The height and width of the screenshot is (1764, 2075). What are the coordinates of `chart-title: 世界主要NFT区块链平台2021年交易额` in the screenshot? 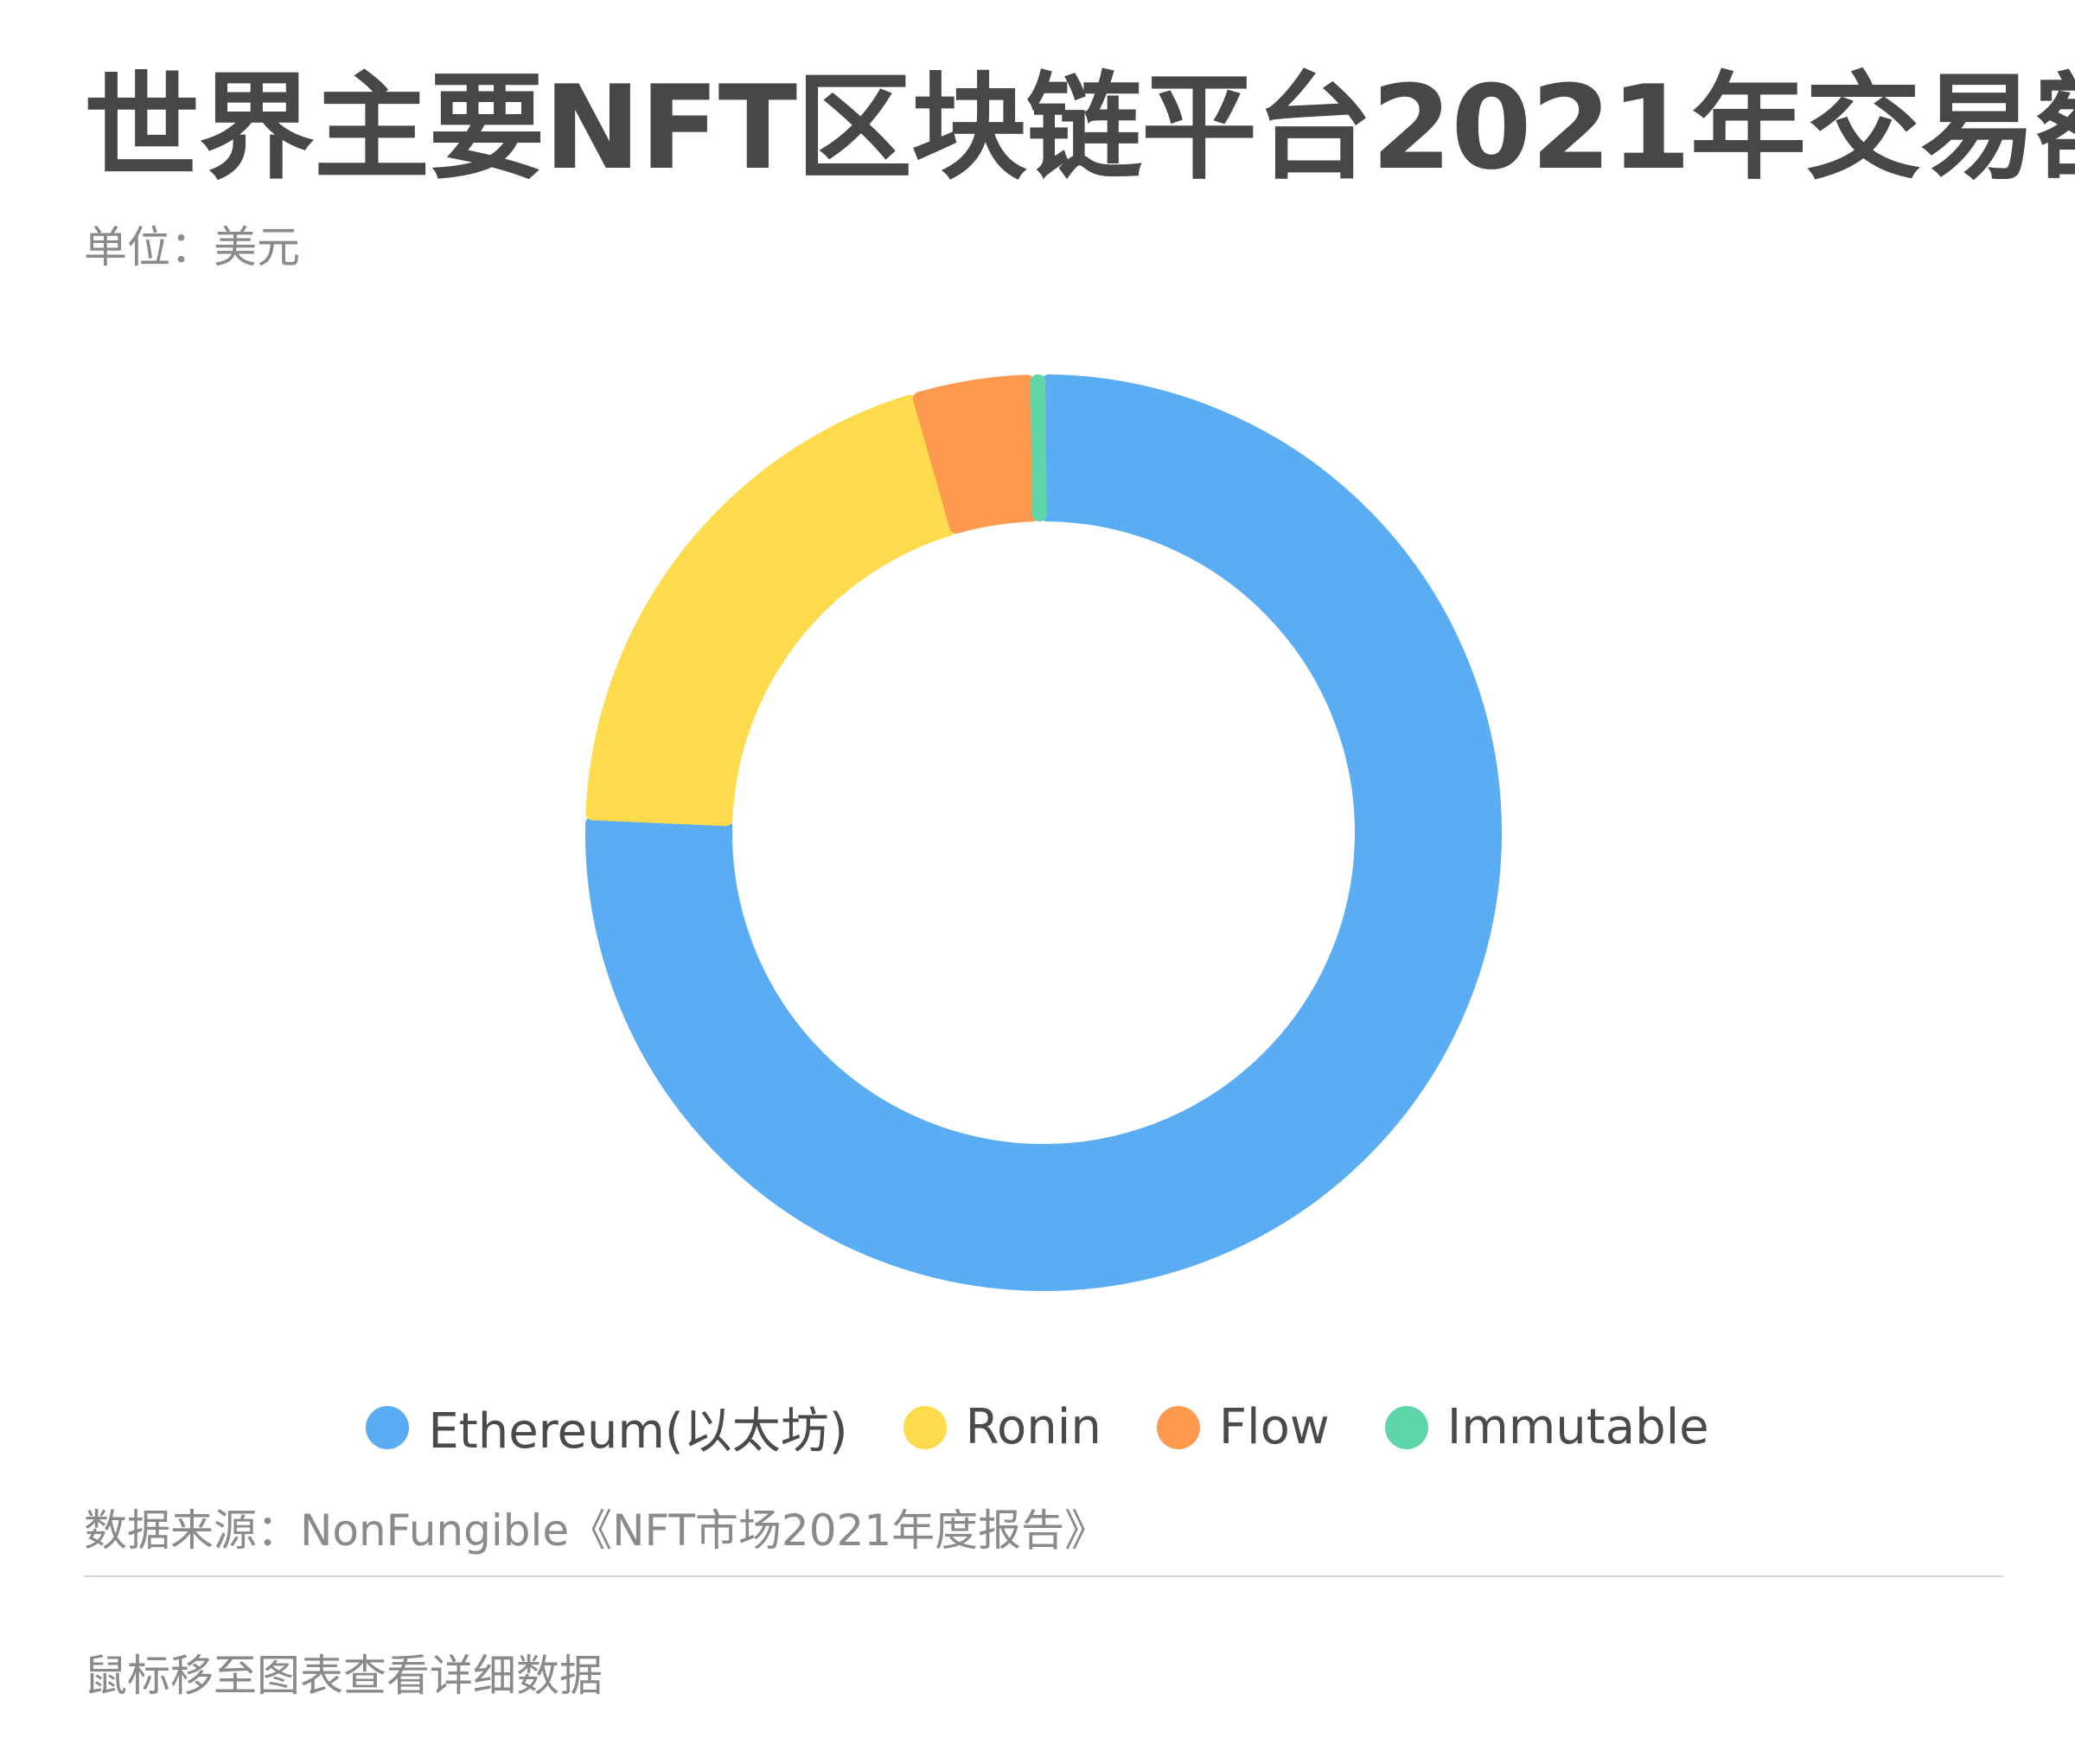 It's located at (1079, 128).